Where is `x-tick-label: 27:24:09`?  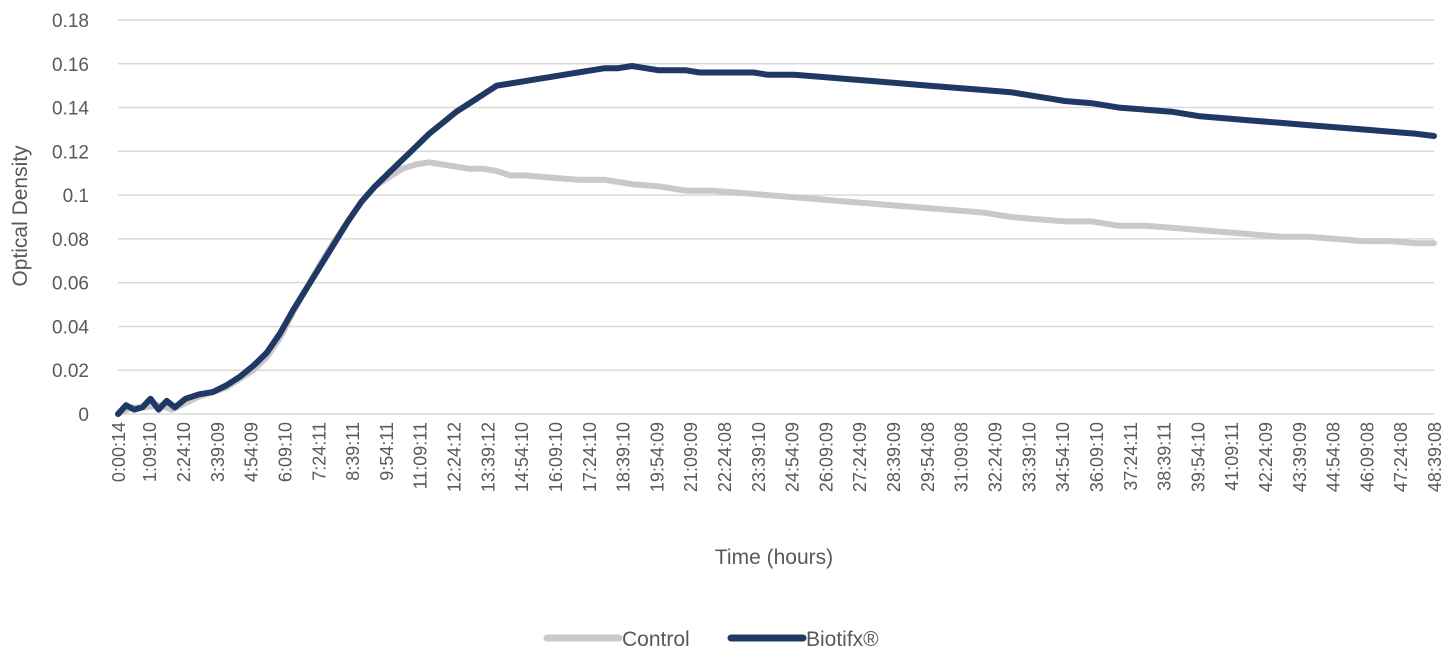
x-tick-label: 27:24:09 is located at coordinates (860, 457).